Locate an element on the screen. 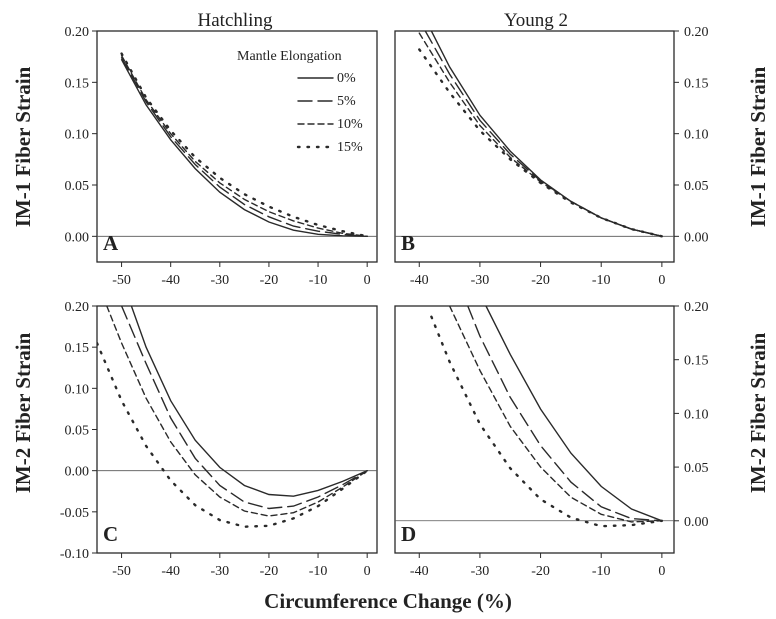  legend-item-label: 15% is located at coordinates (350, 147).